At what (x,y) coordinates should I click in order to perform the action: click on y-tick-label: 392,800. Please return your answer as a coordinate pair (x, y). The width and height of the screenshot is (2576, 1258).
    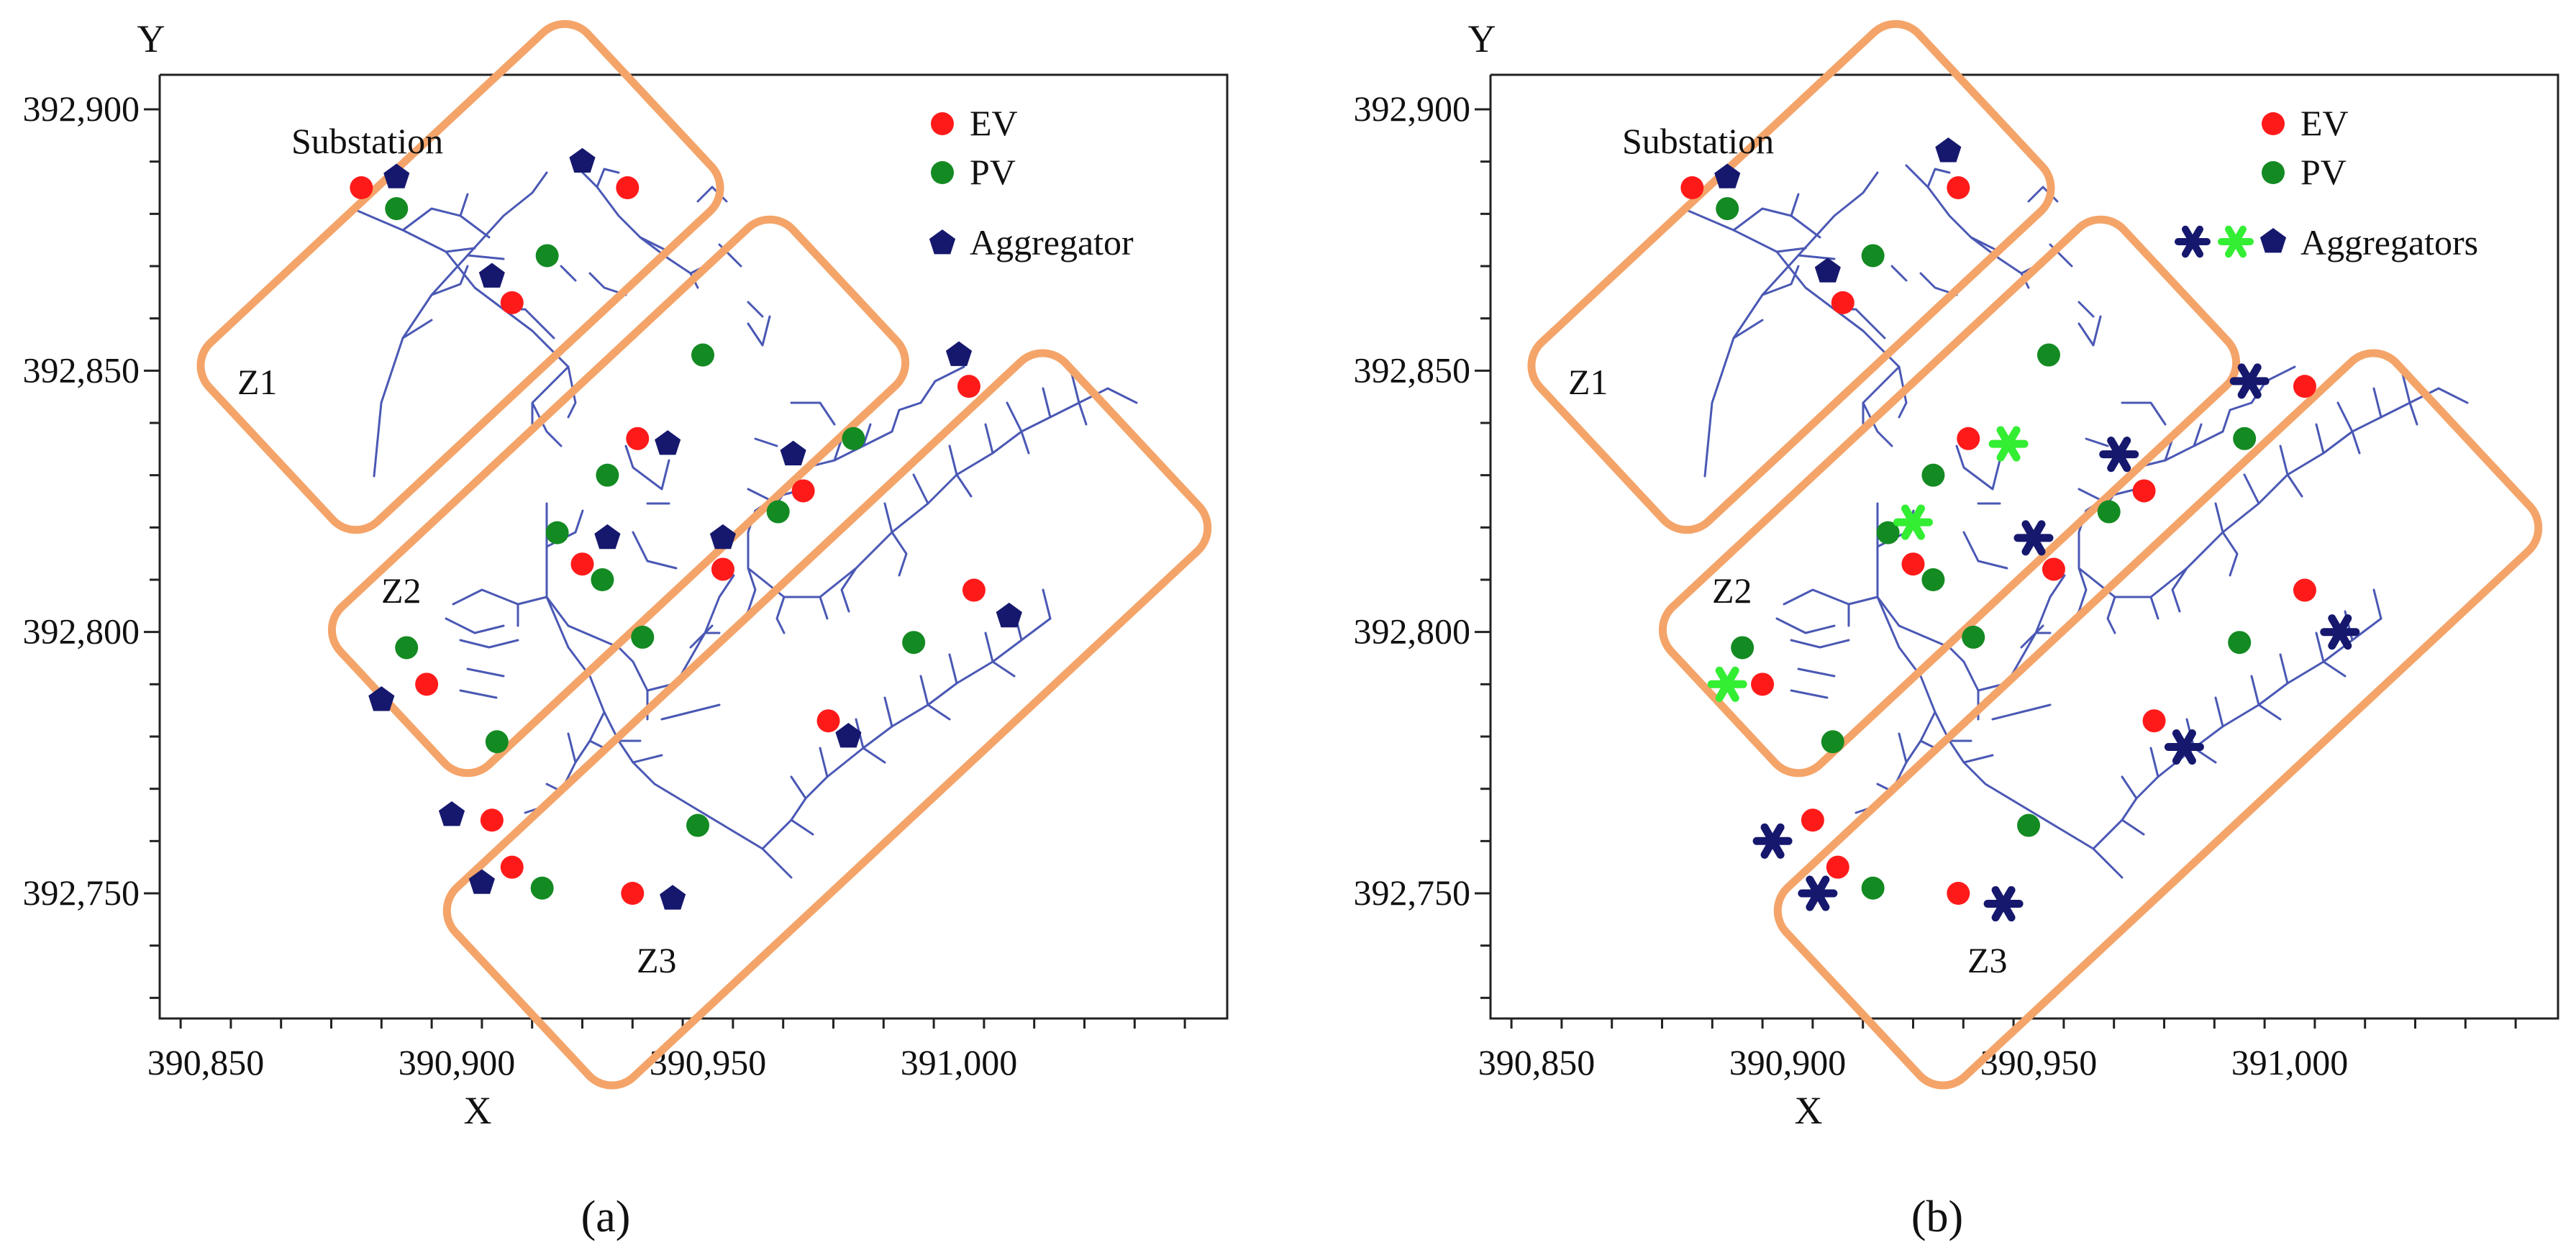
    Looking at the image, I should click on (82, 631).